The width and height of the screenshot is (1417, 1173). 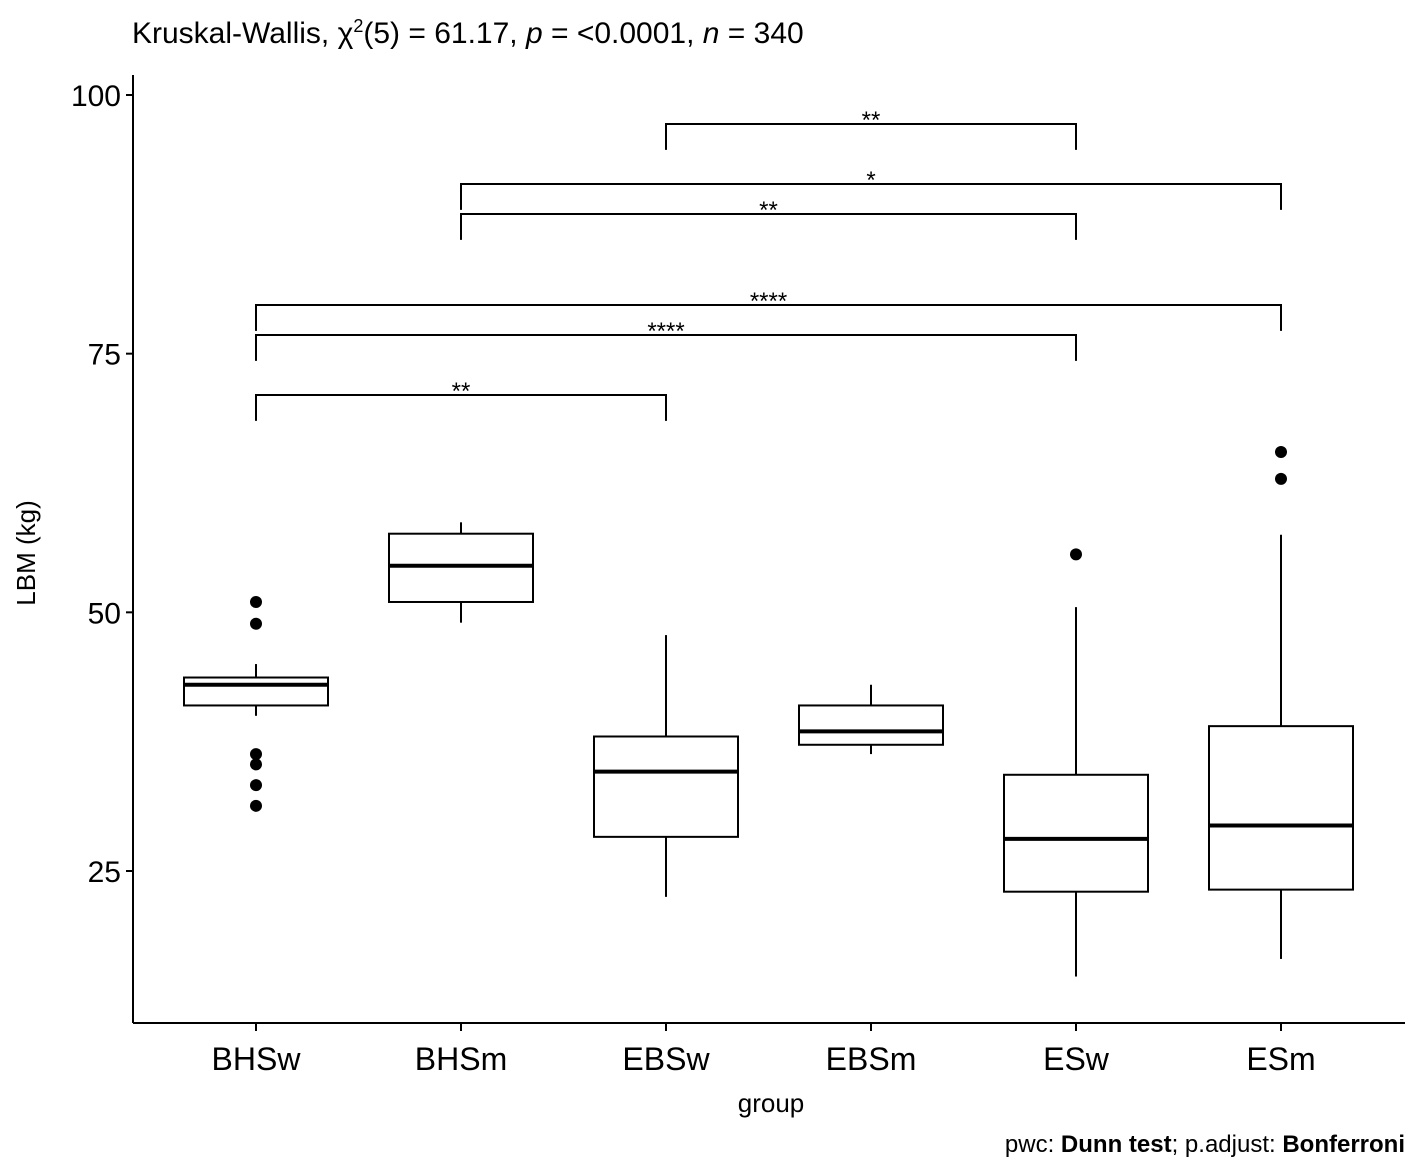 What do you see at coordinates (26, 552) in the screenshot?
I see `y-axis-label: LBM (kg)` at bounding box center [26, 552].